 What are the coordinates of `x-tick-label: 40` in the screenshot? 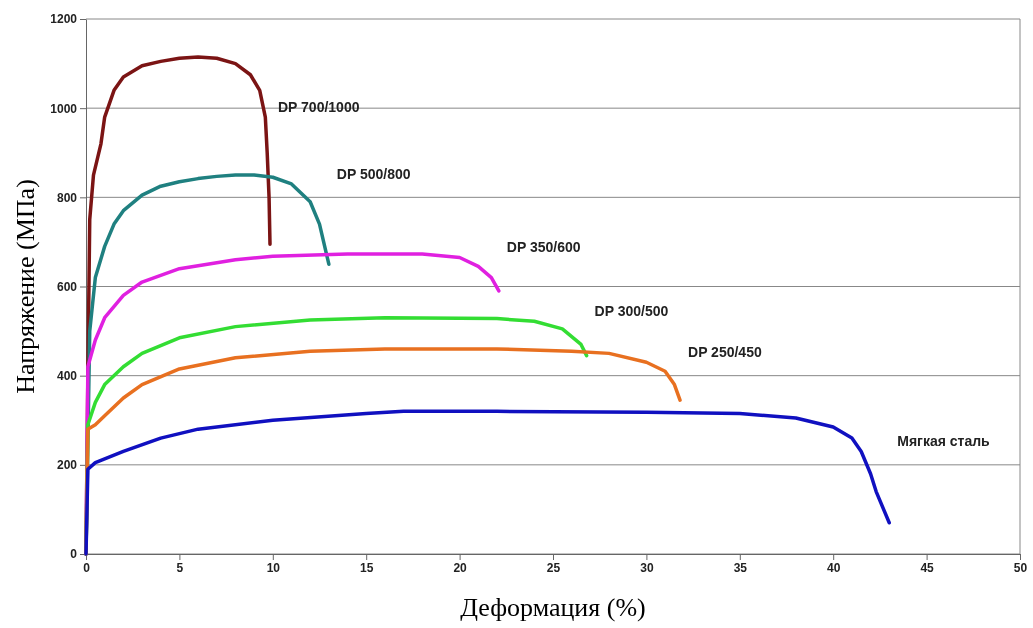 It's located at (834, 567).